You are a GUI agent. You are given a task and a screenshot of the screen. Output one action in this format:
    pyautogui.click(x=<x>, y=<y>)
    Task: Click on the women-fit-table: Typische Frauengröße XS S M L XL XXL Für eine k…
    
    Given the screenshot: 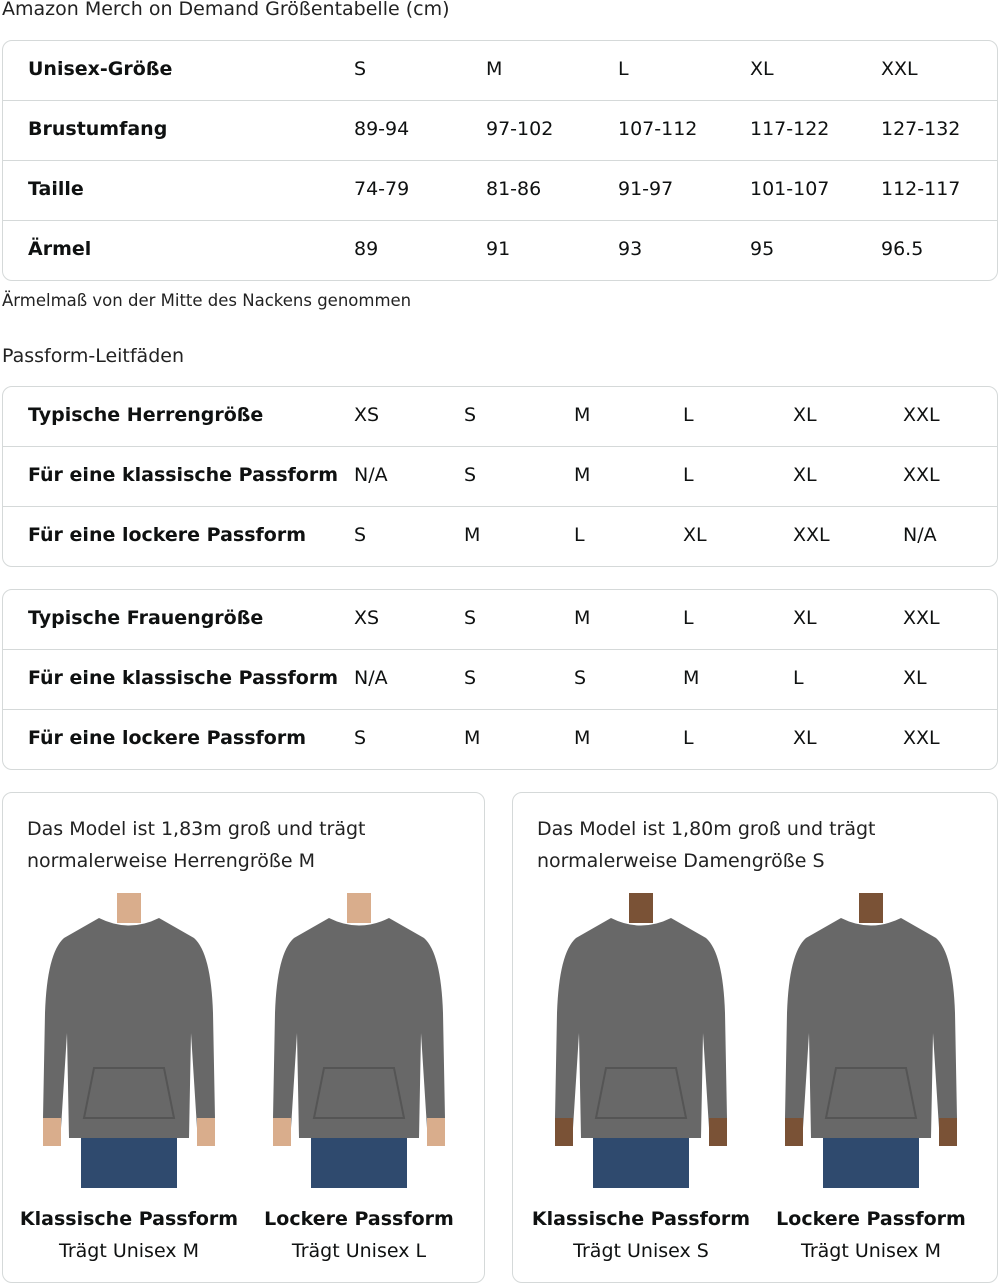 What is the action you would take?
    pyautogui.click(x=500, y=679)
    